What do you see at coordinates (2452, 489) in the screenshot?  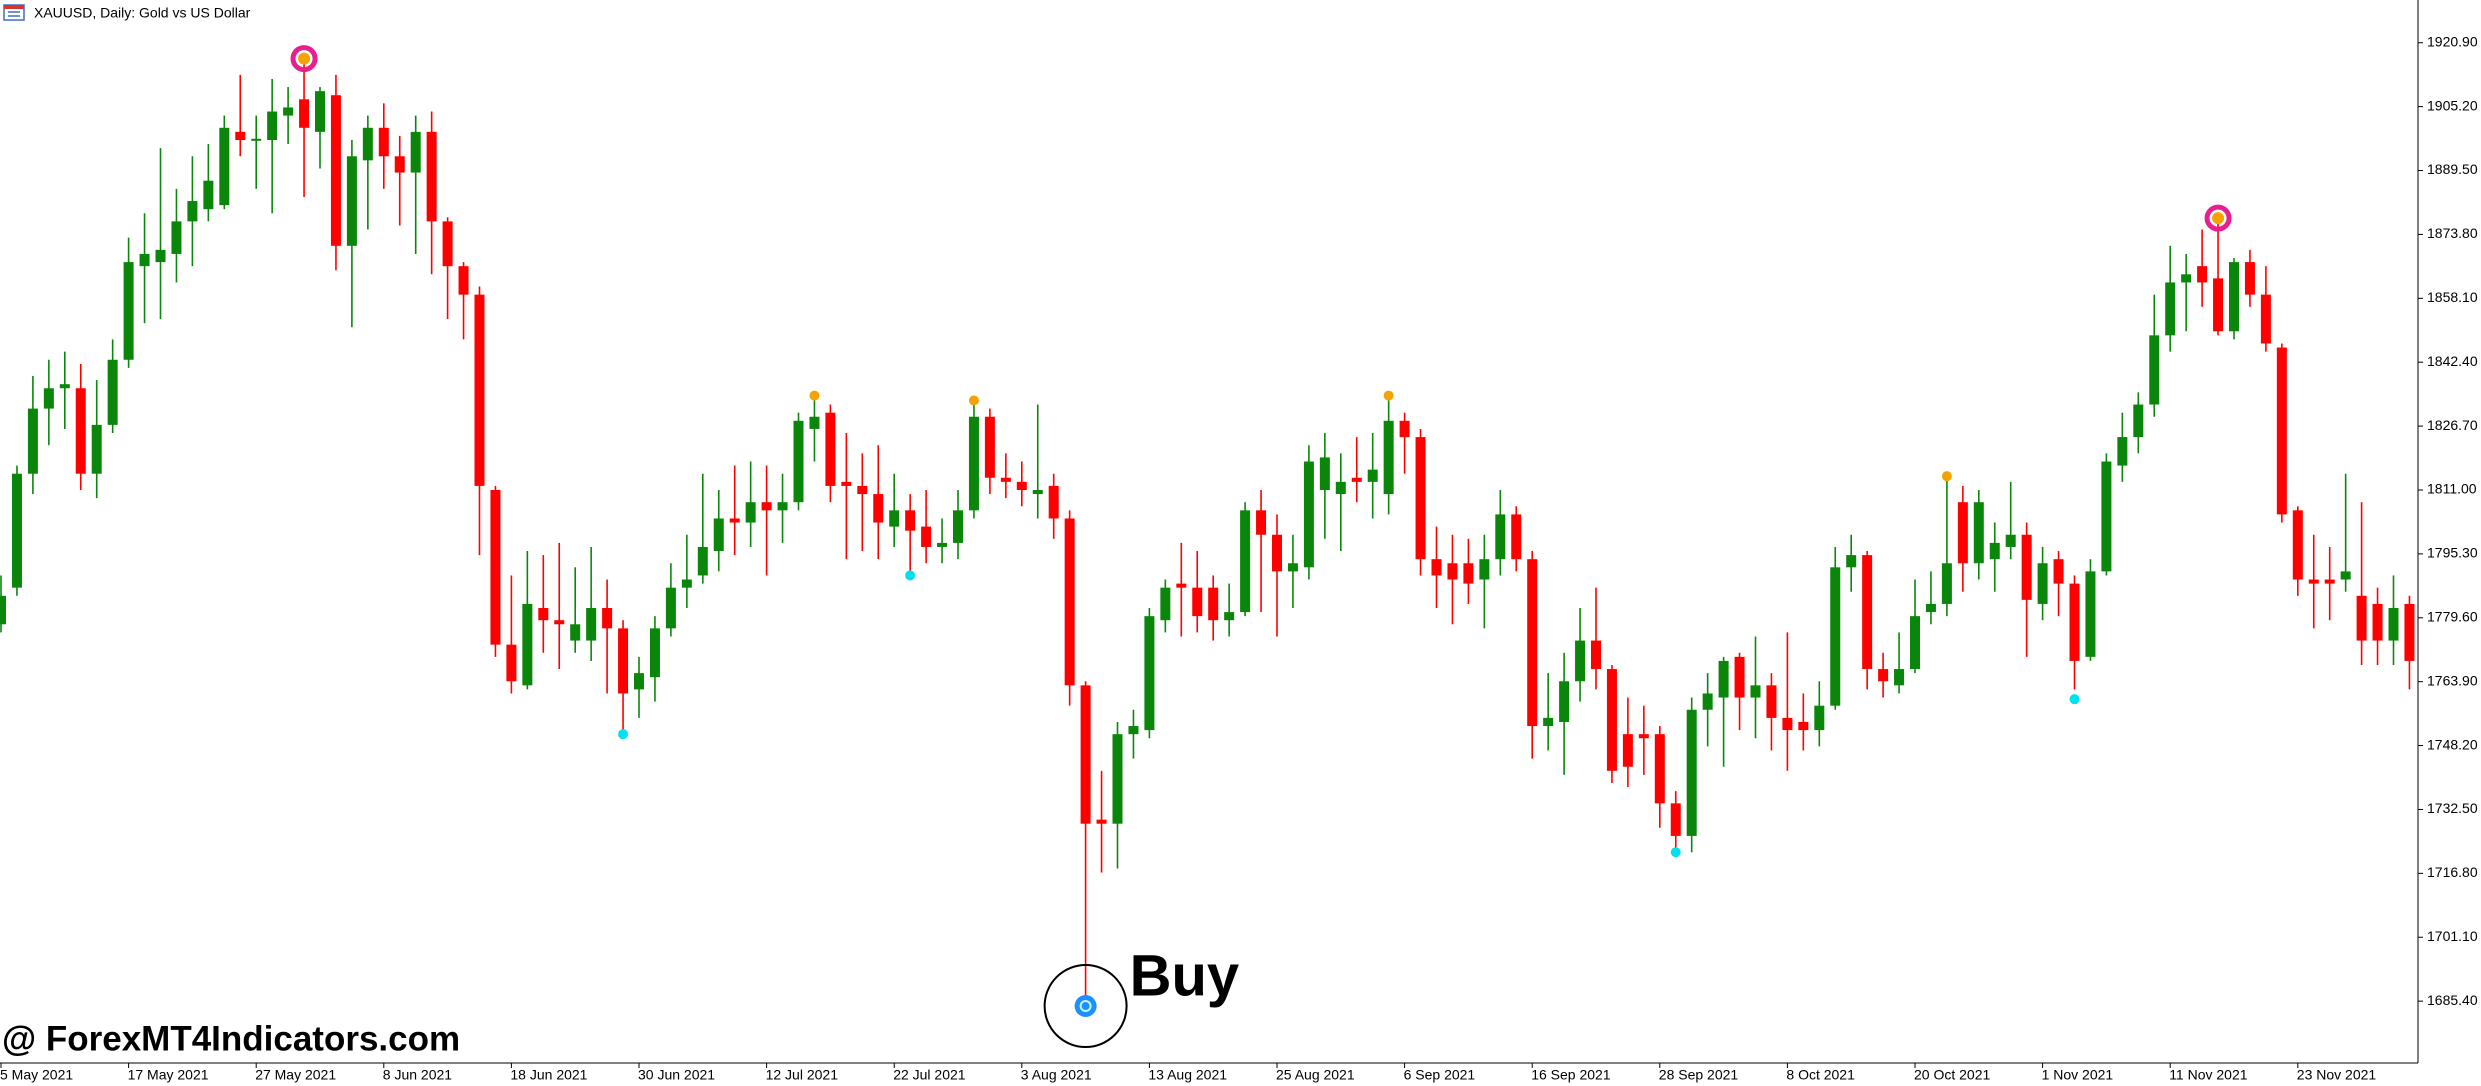 I see `y-tick-label: 1811.00` at bounding box center [2452, 489].